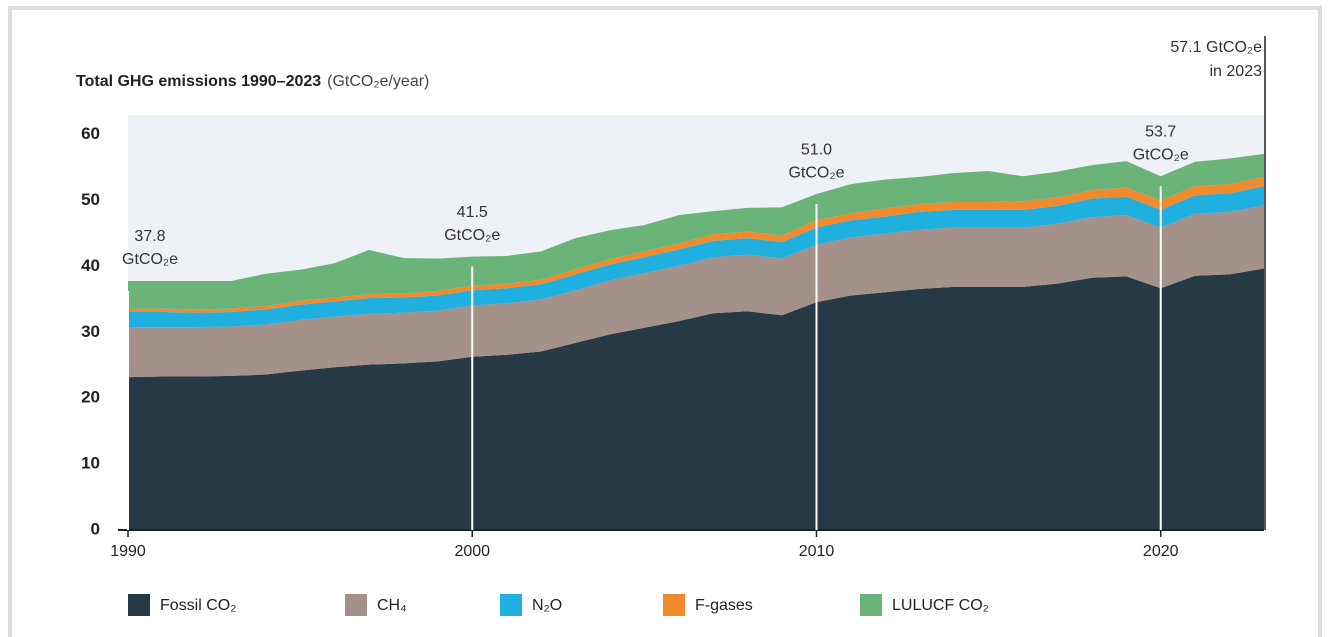  I want to click on unit-label: (GtCO₂e/year), so click(378, 81).